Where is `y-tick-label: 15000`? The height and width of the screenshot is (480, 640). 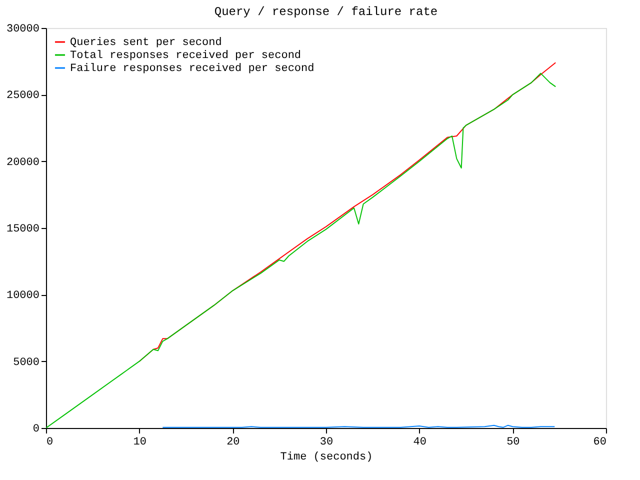 y-tick-label: 15000 is located at coordinates (23, 230).